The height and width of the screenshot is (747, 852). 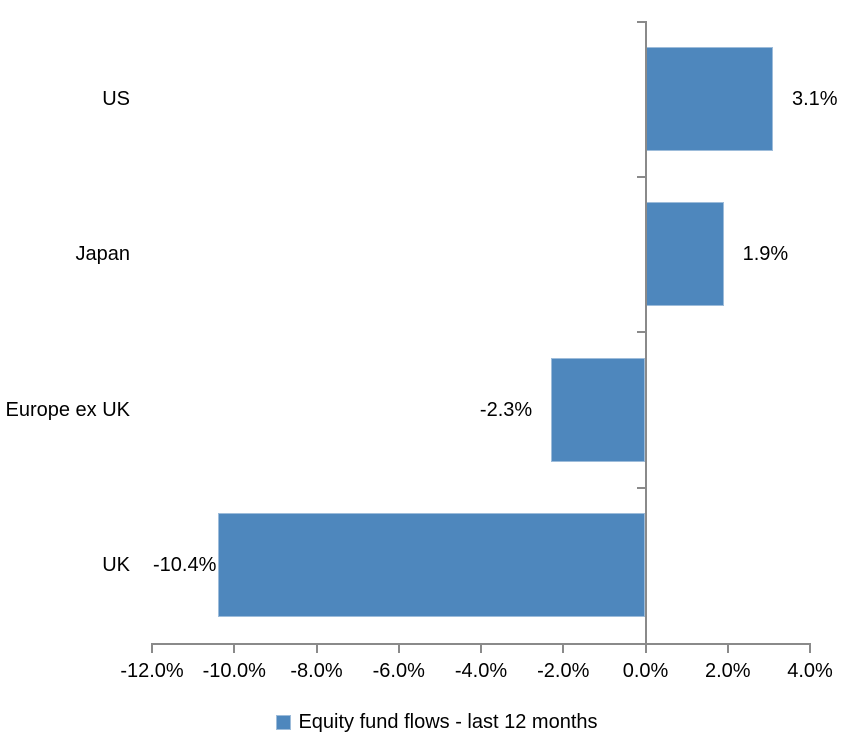 I want to click on bar-europe-ex-uk, so click(x=598, y=409).